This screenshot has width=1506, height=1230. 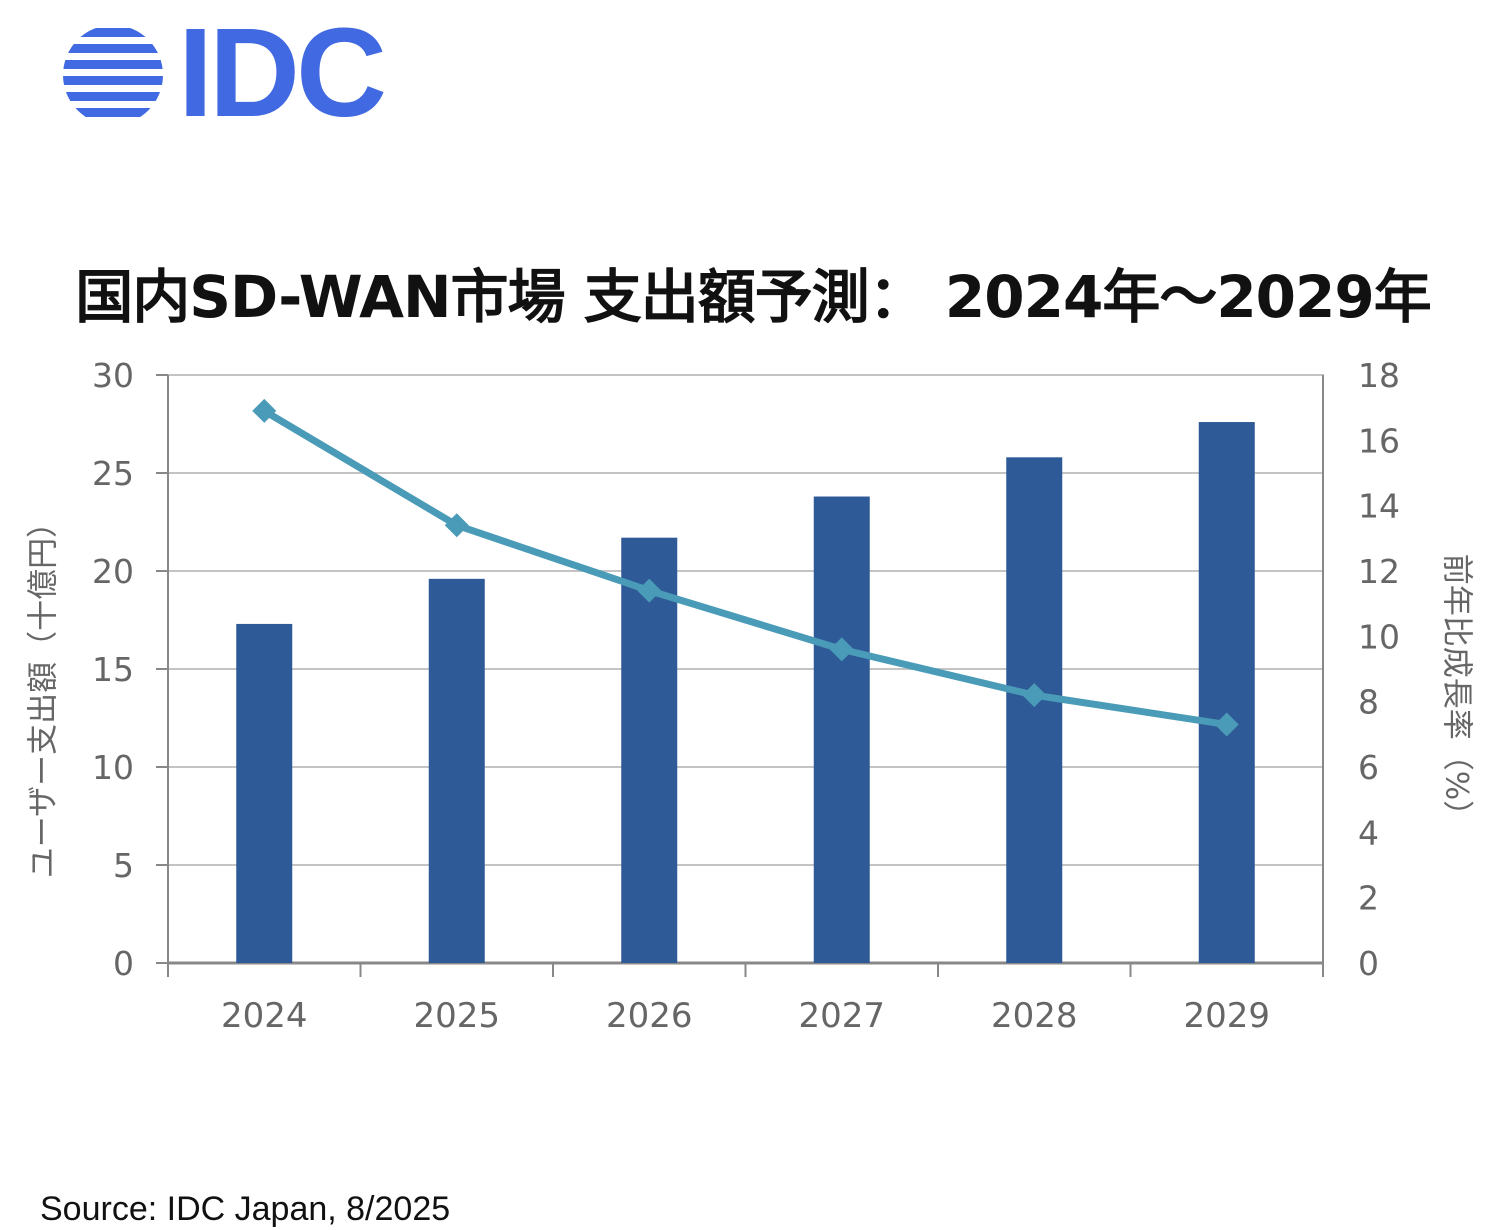 What do you see at coordinates (1368, 832) in the screenshot?
I see `y-right-tick-label: 4` at bounding box center [1368, 832].